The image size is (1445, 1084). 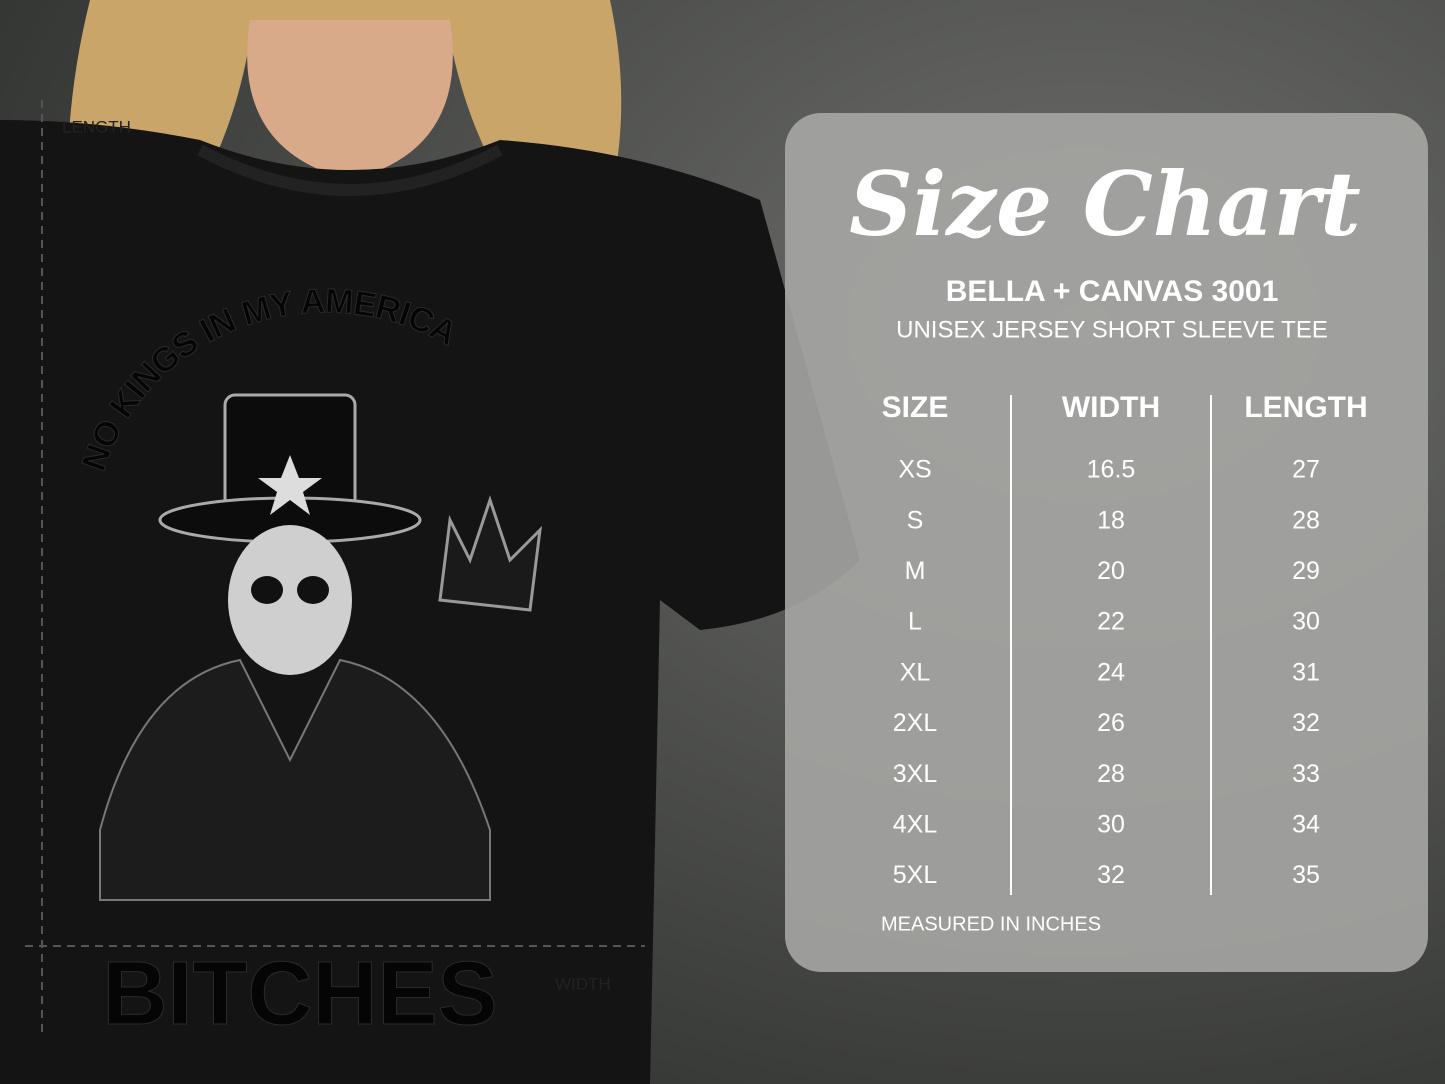 I want to click on hair, so click(x=344, y=130).